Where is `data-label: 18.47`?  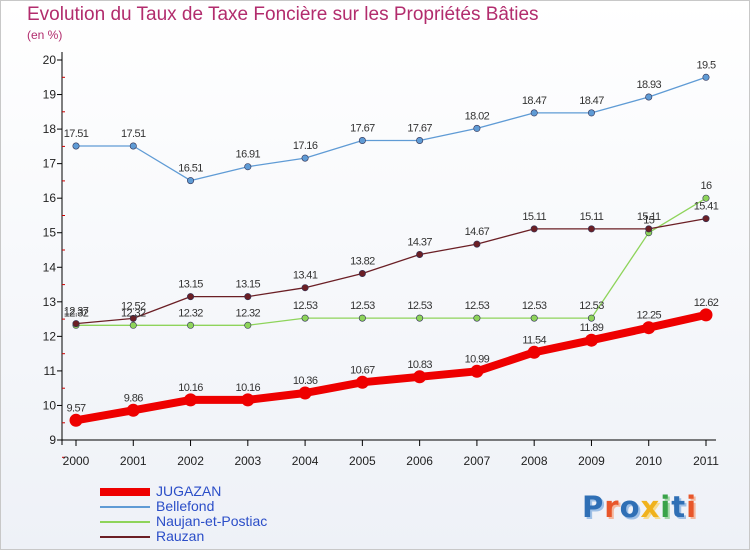 data-label: 18.47 is located at coordinates (591, 101).